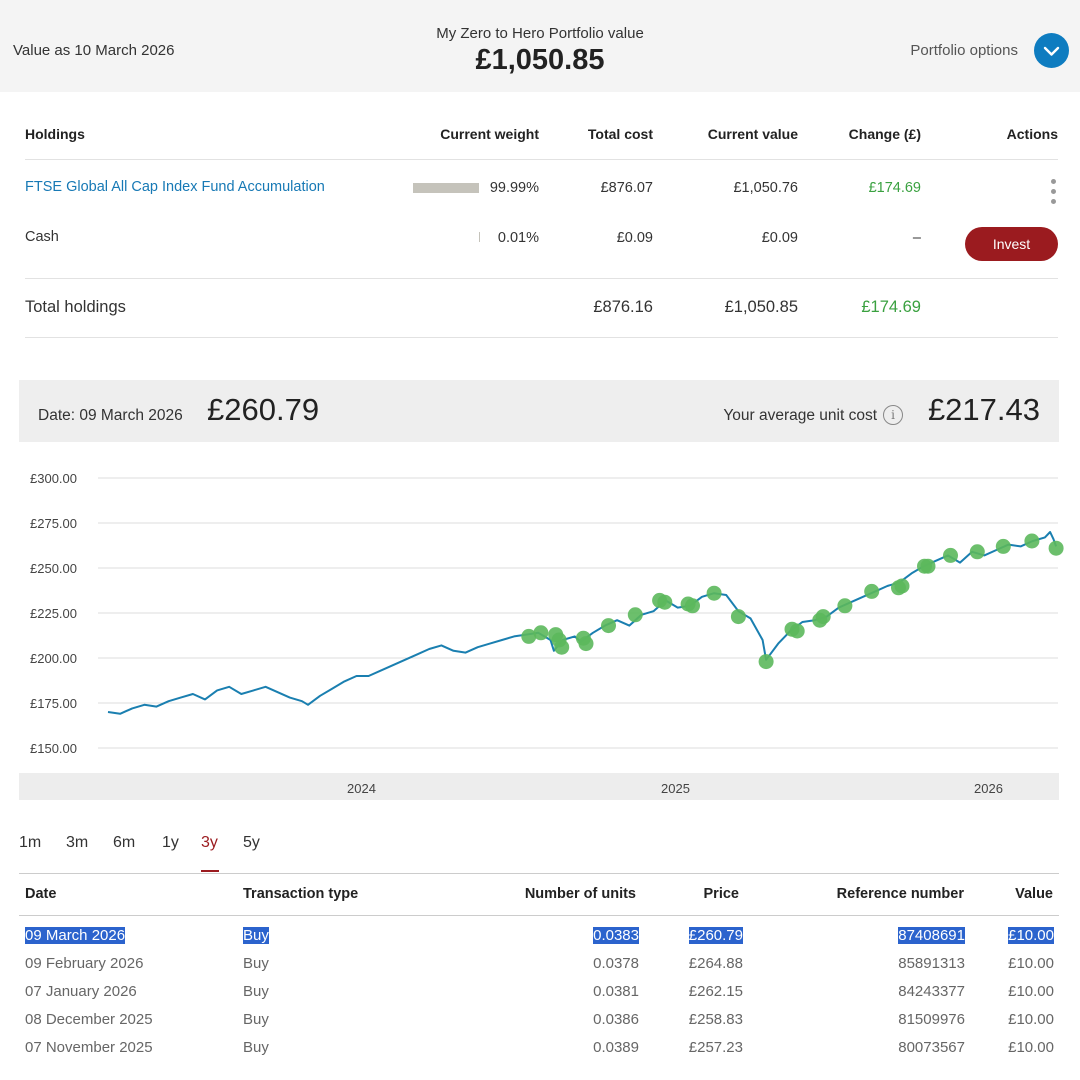  Describe the element at coordinates (263, 409) in the screenshot. I see `unit-price: £260.79` at that location.